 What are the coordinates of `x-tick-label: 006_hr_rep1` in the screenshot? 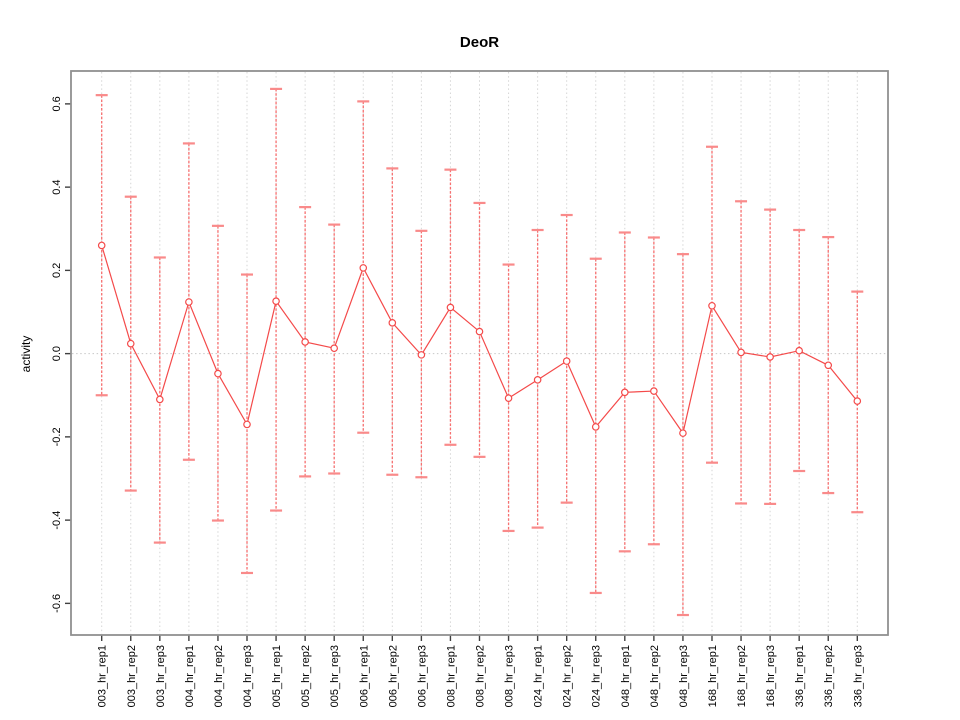 It's located at (364, 676).